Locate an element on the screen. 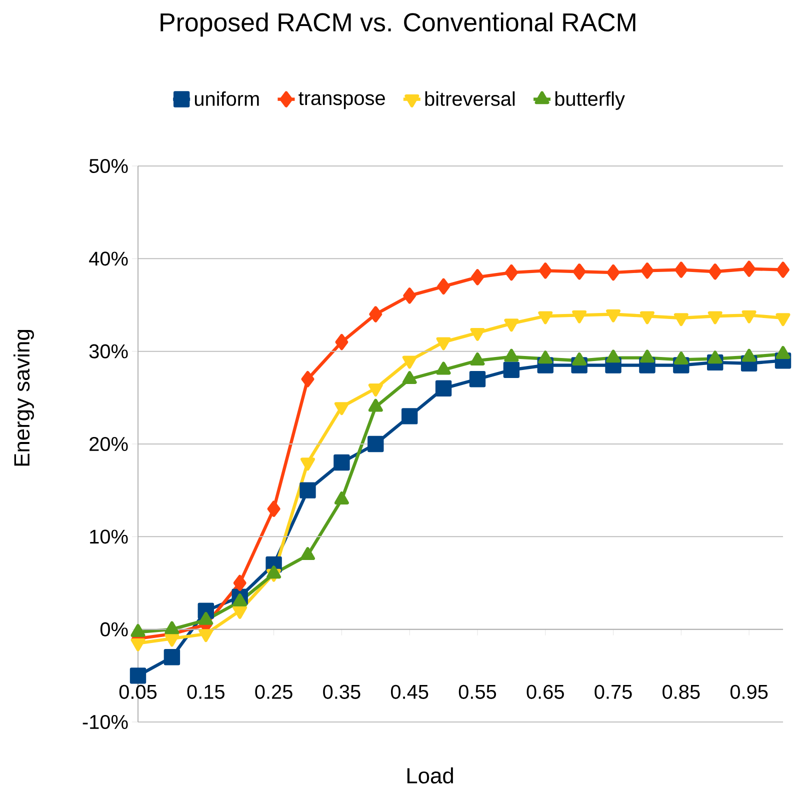 The height and width of the screenshot is (793, 793). y-tick-label: 40% is located at coordinates (108, 259).